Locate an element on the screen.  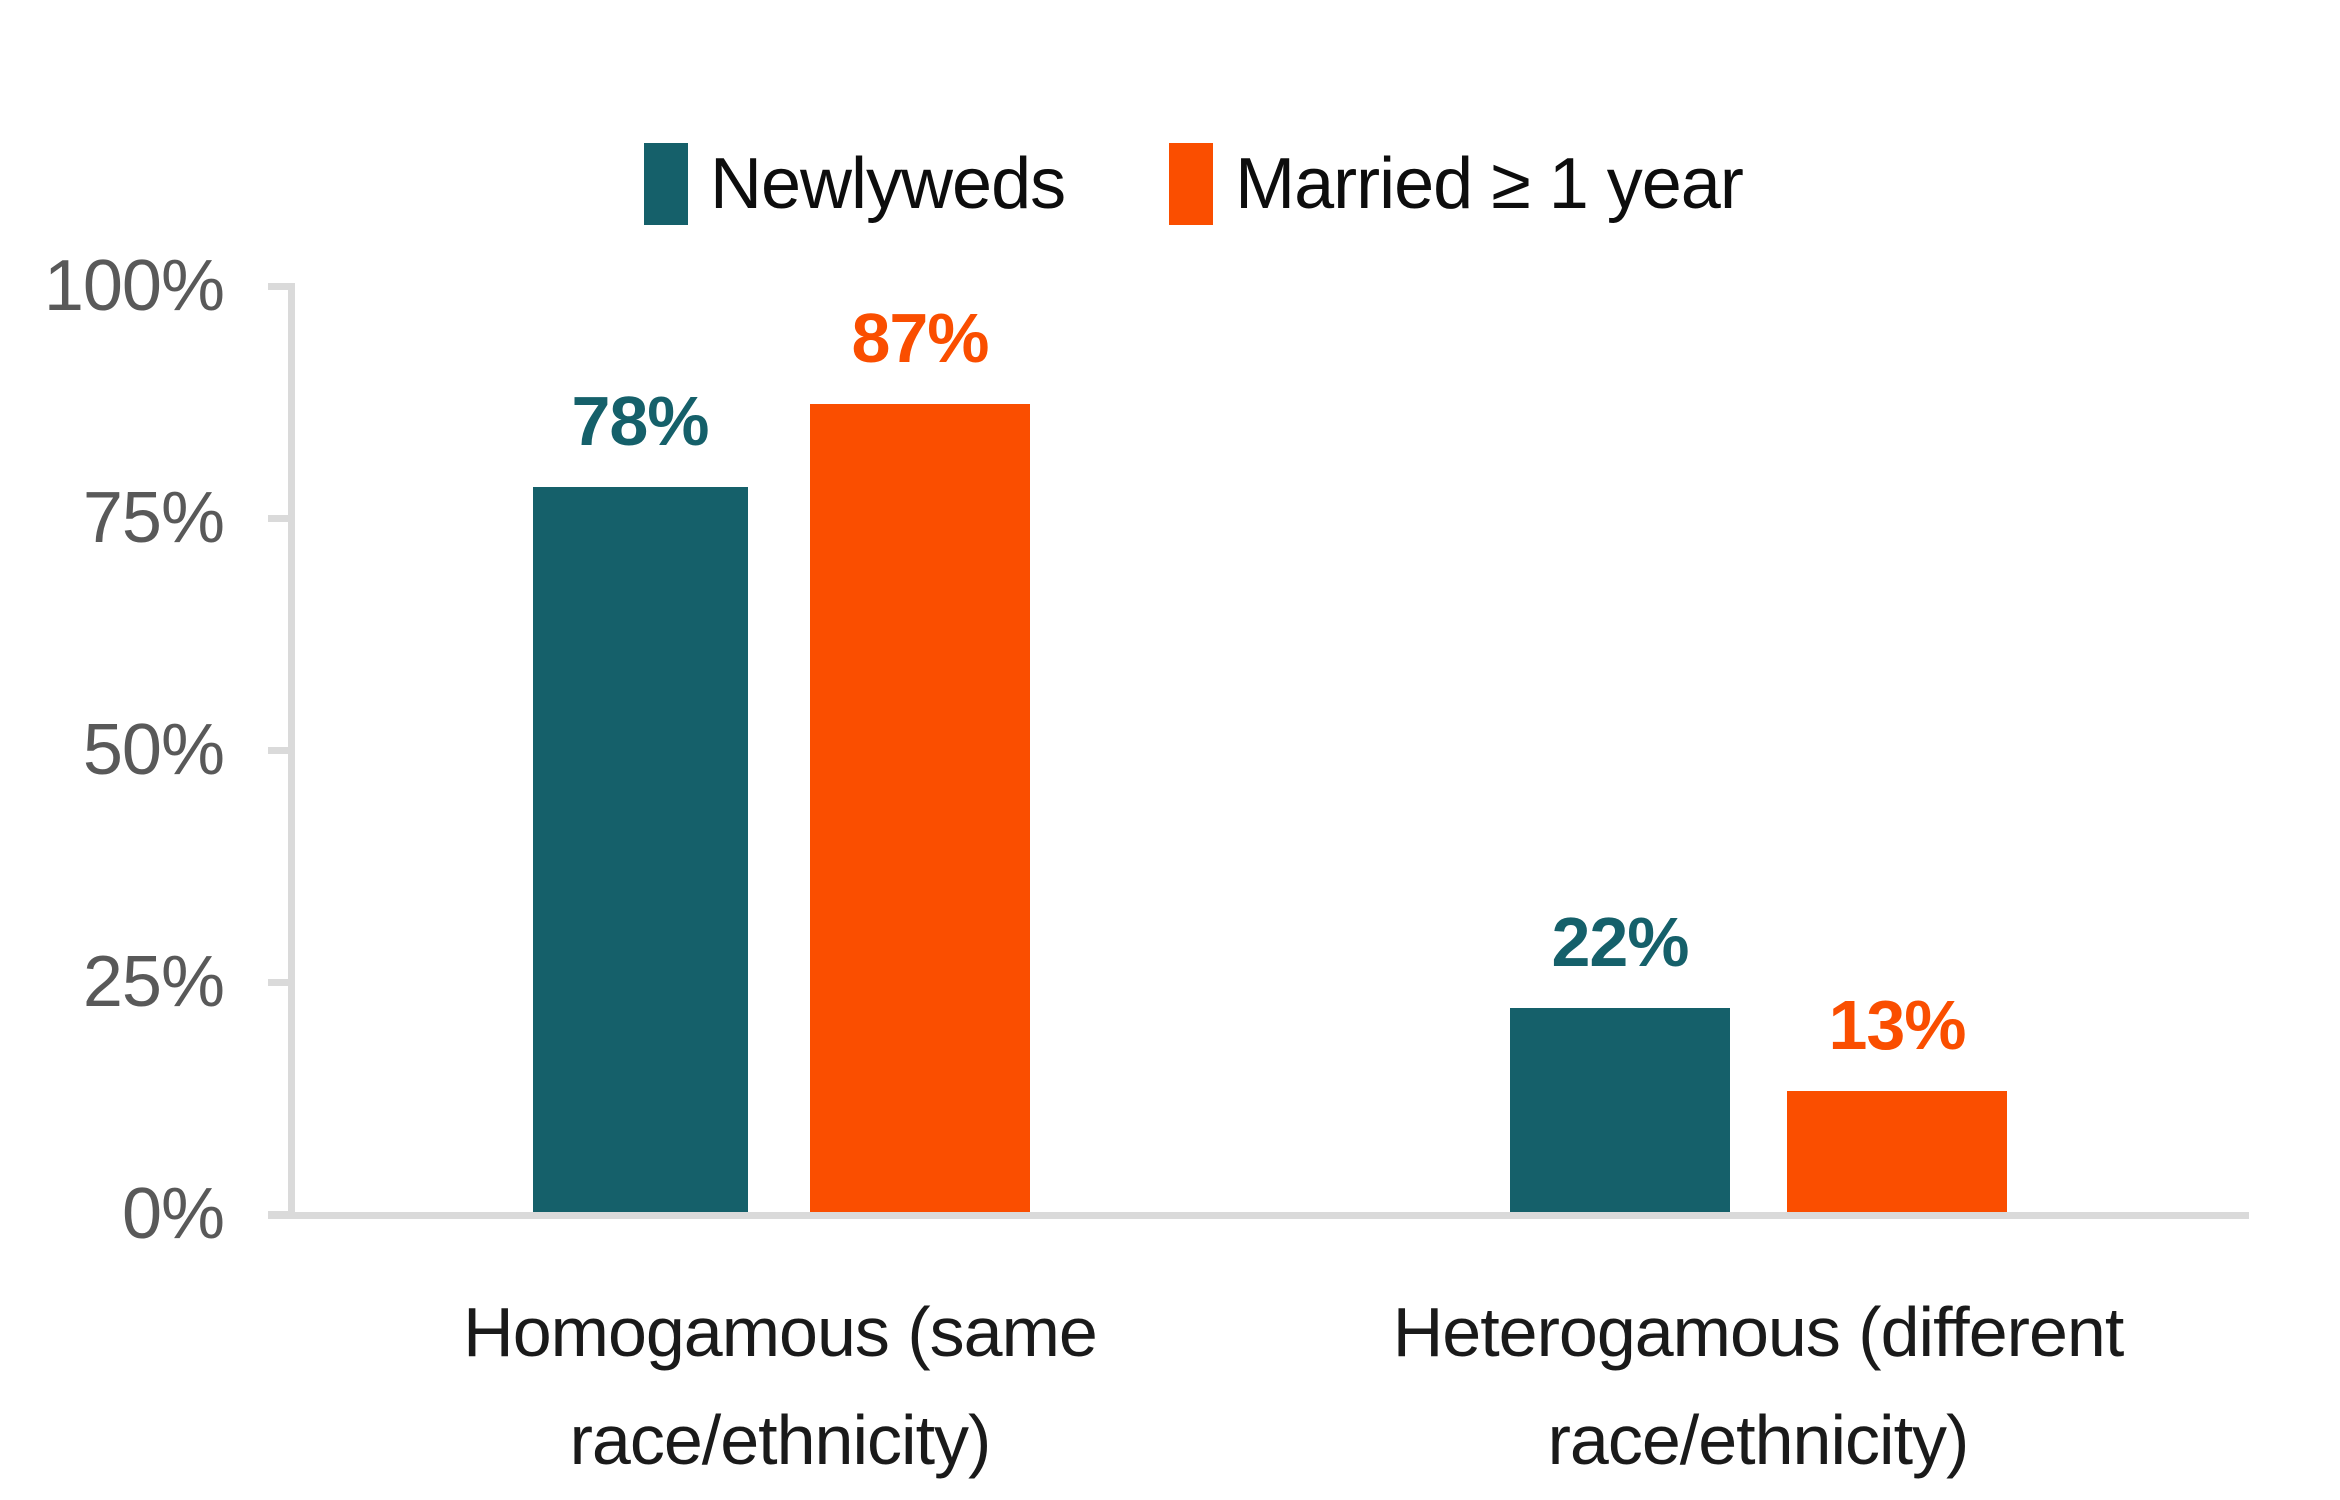
data-label-married-heterogamous: 13% is located at coordinates (1897, 1025).